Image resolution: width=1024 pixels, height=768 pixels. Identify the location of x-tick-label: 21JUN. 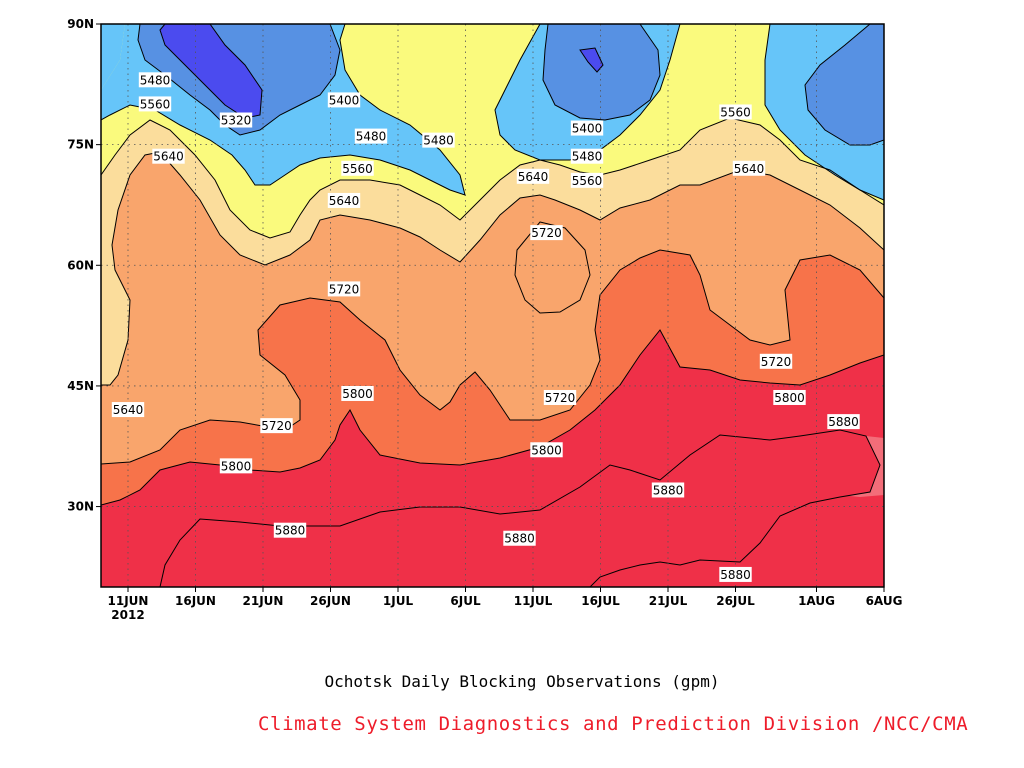
(263, 601).